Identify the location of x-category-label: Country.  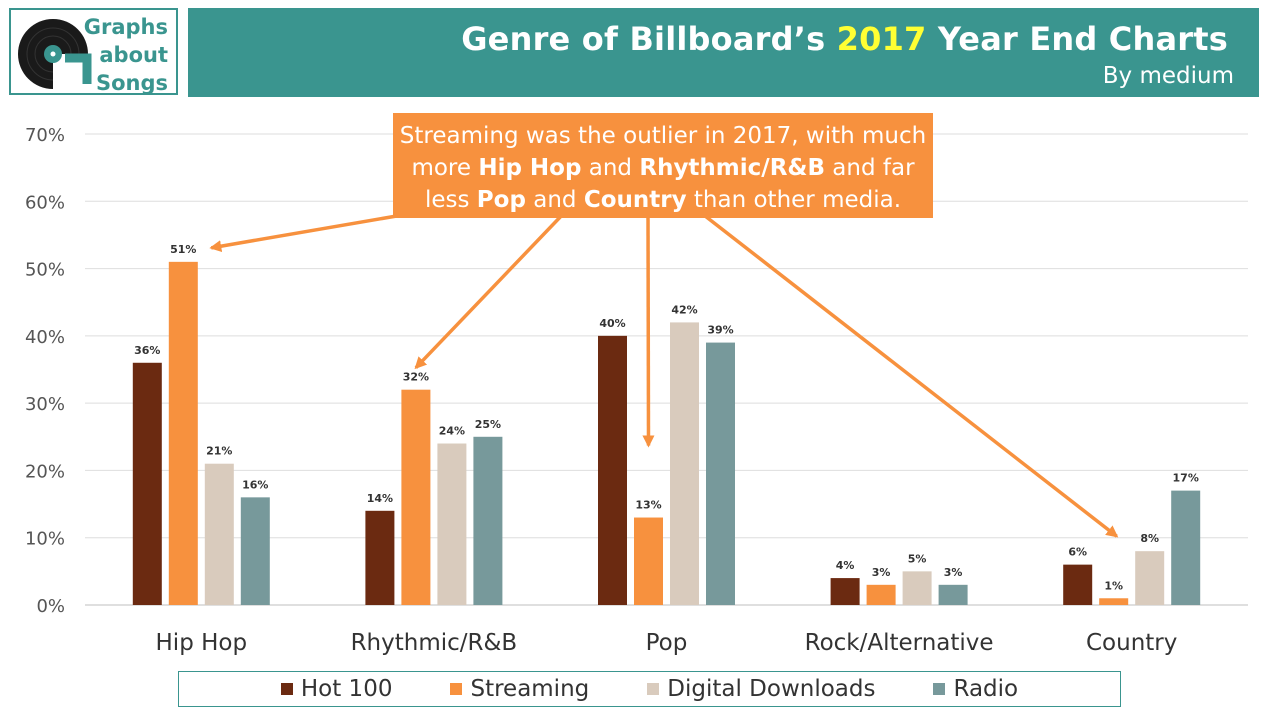
(1131, 643).